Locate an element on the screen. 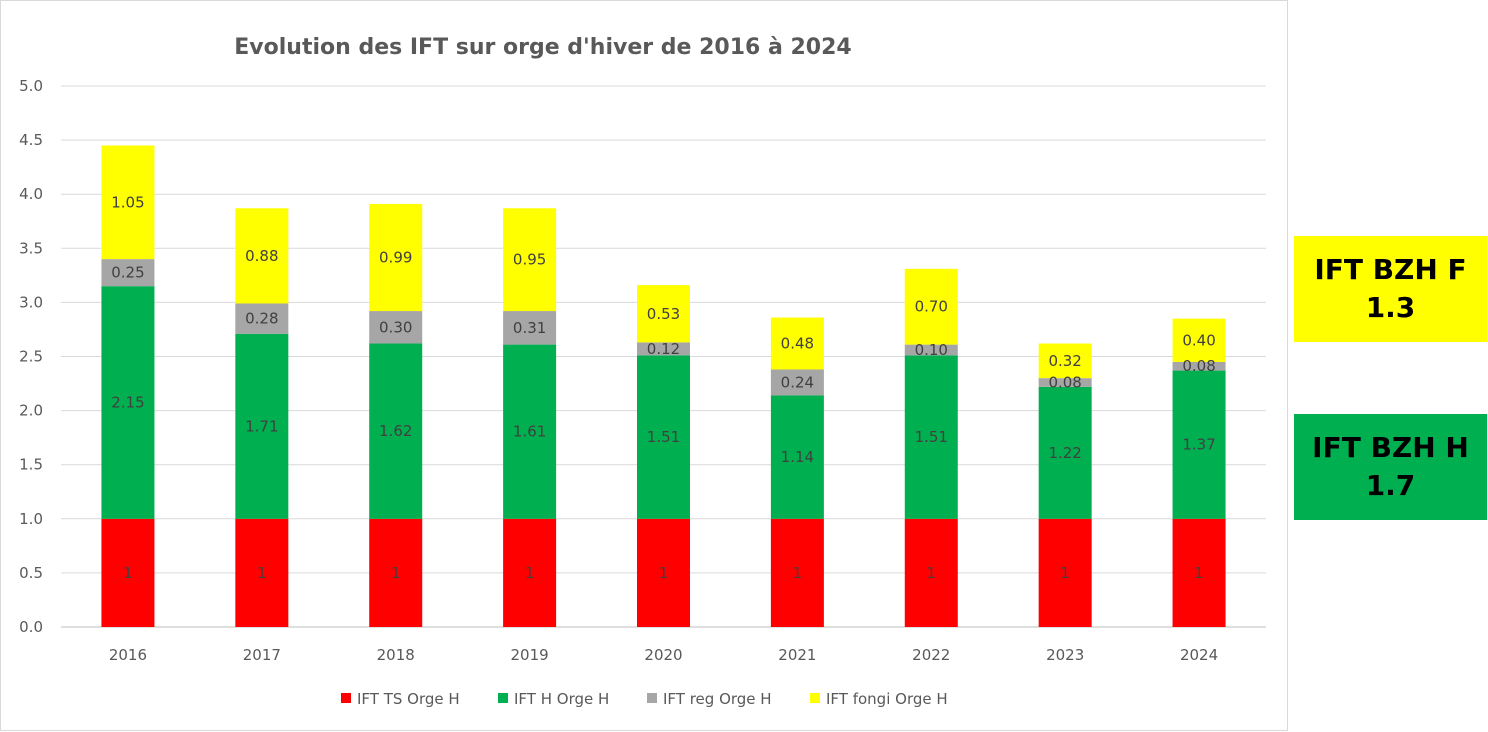 The height and width of the screenshot is (732, 1488). data-label: 0.88 is located at coordinates (261, 256).